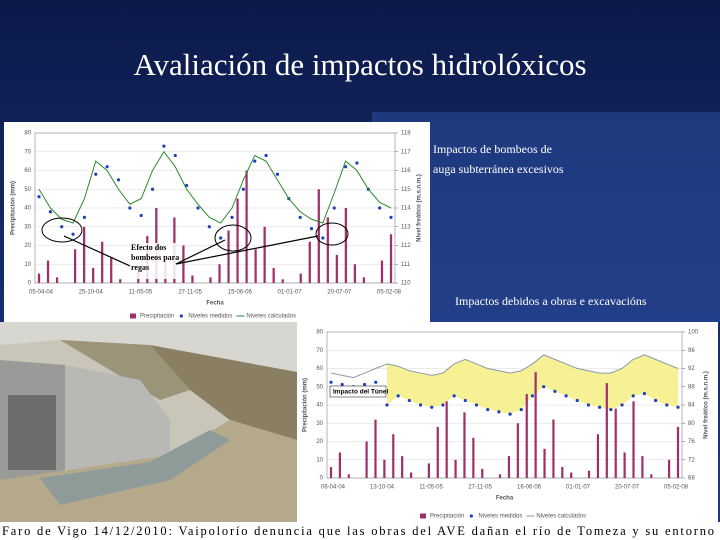 The height and width of the screenshot is (540, 720). What do you see at coordinates (41, 293) in the screenshot?
I see `x-tick-label: 05-04-04` at bounding box center [41, 293].